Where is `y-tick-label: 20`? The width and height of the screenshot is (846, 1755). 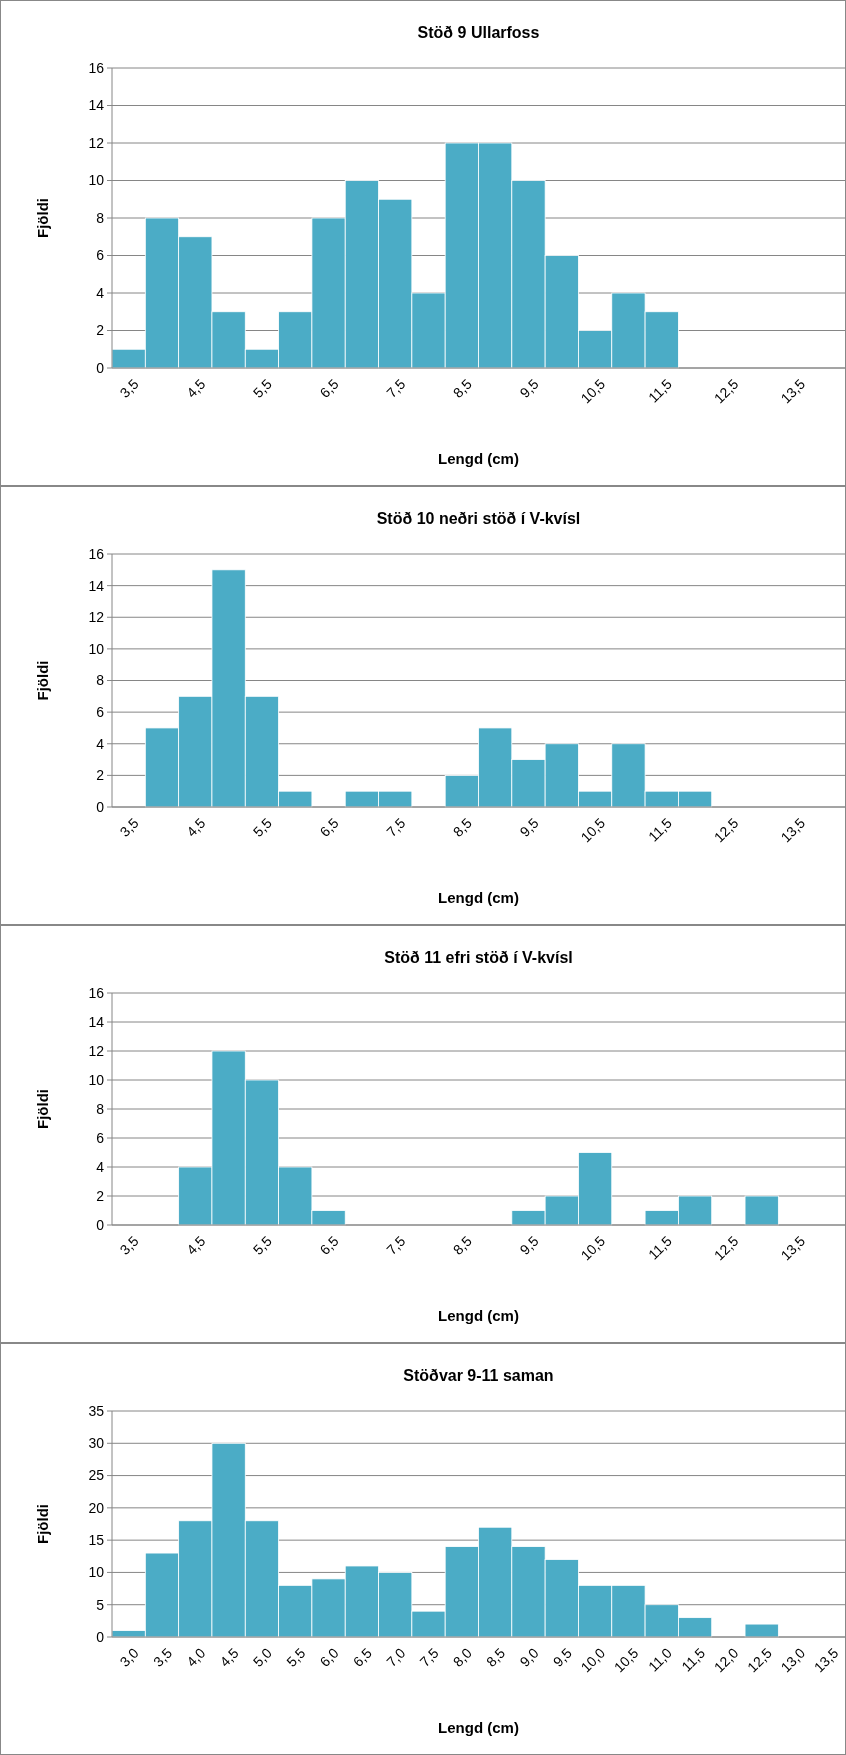
y-tick-label: 20 is located at coordinates (96, 1507).